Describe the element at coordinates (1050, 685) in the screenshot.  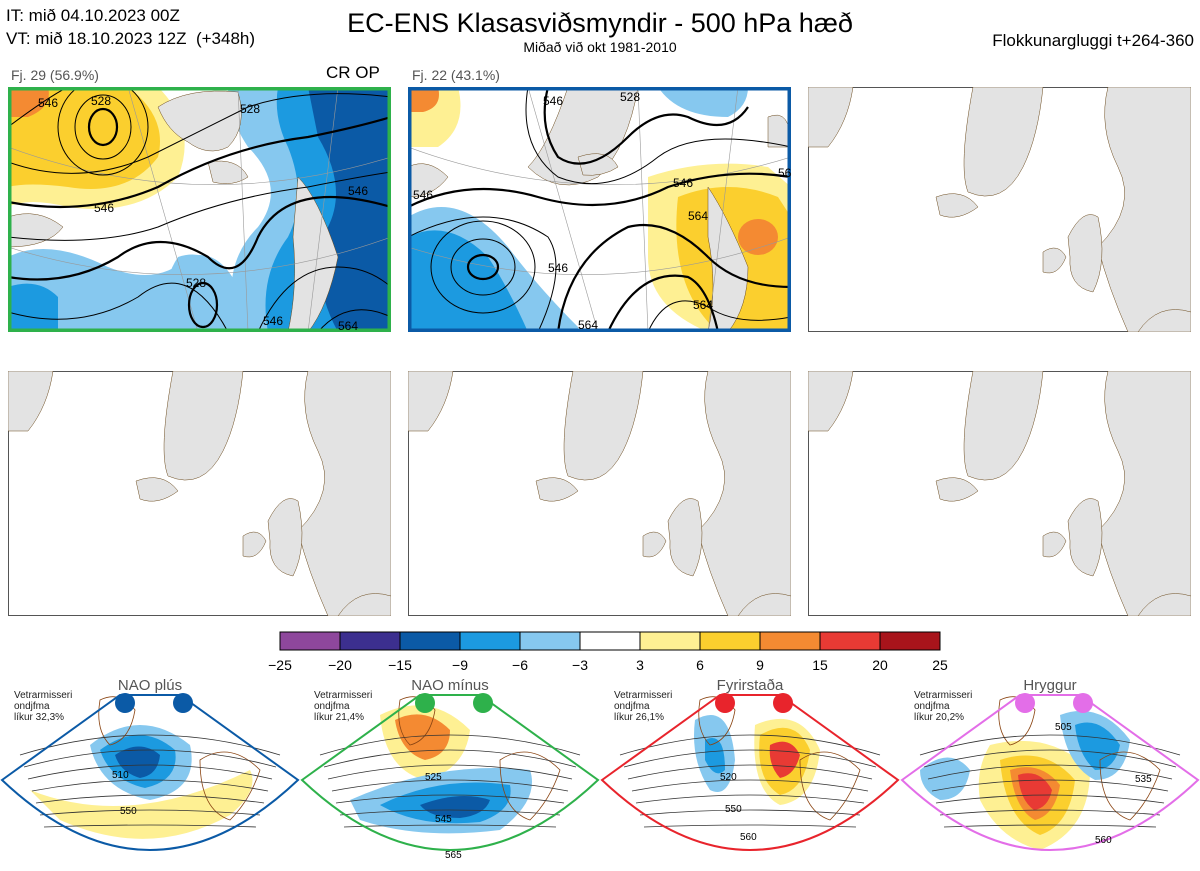
I see `regime-title: Hryggur` at that location.